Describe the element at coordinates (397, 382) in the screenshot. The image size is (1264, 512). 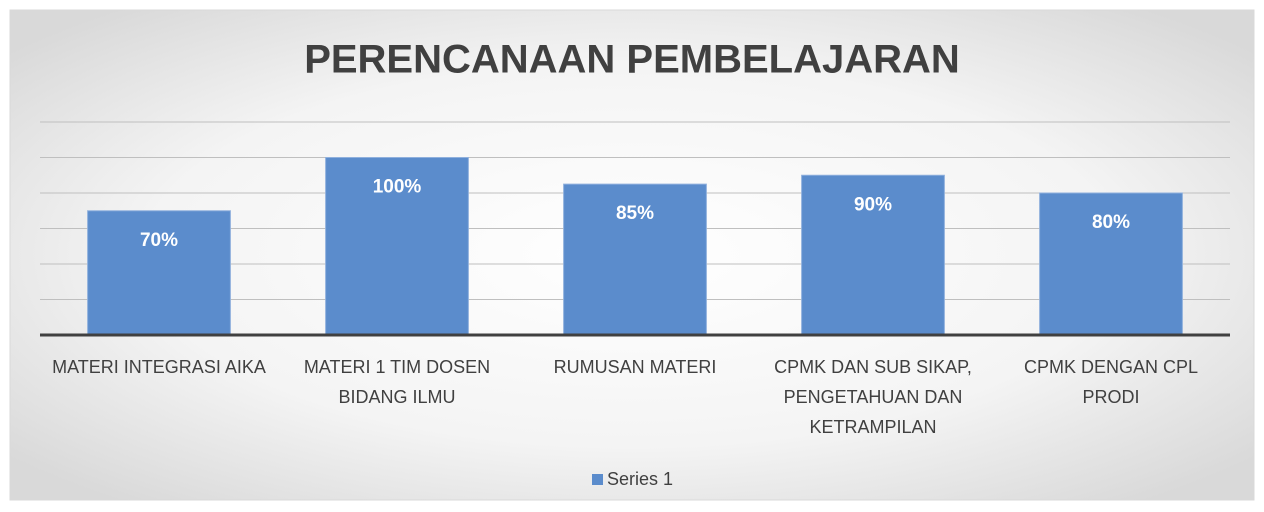
I see `x-tick-label: MATERI 1 TIM DOSEN BIDANG ILMU` at that location.